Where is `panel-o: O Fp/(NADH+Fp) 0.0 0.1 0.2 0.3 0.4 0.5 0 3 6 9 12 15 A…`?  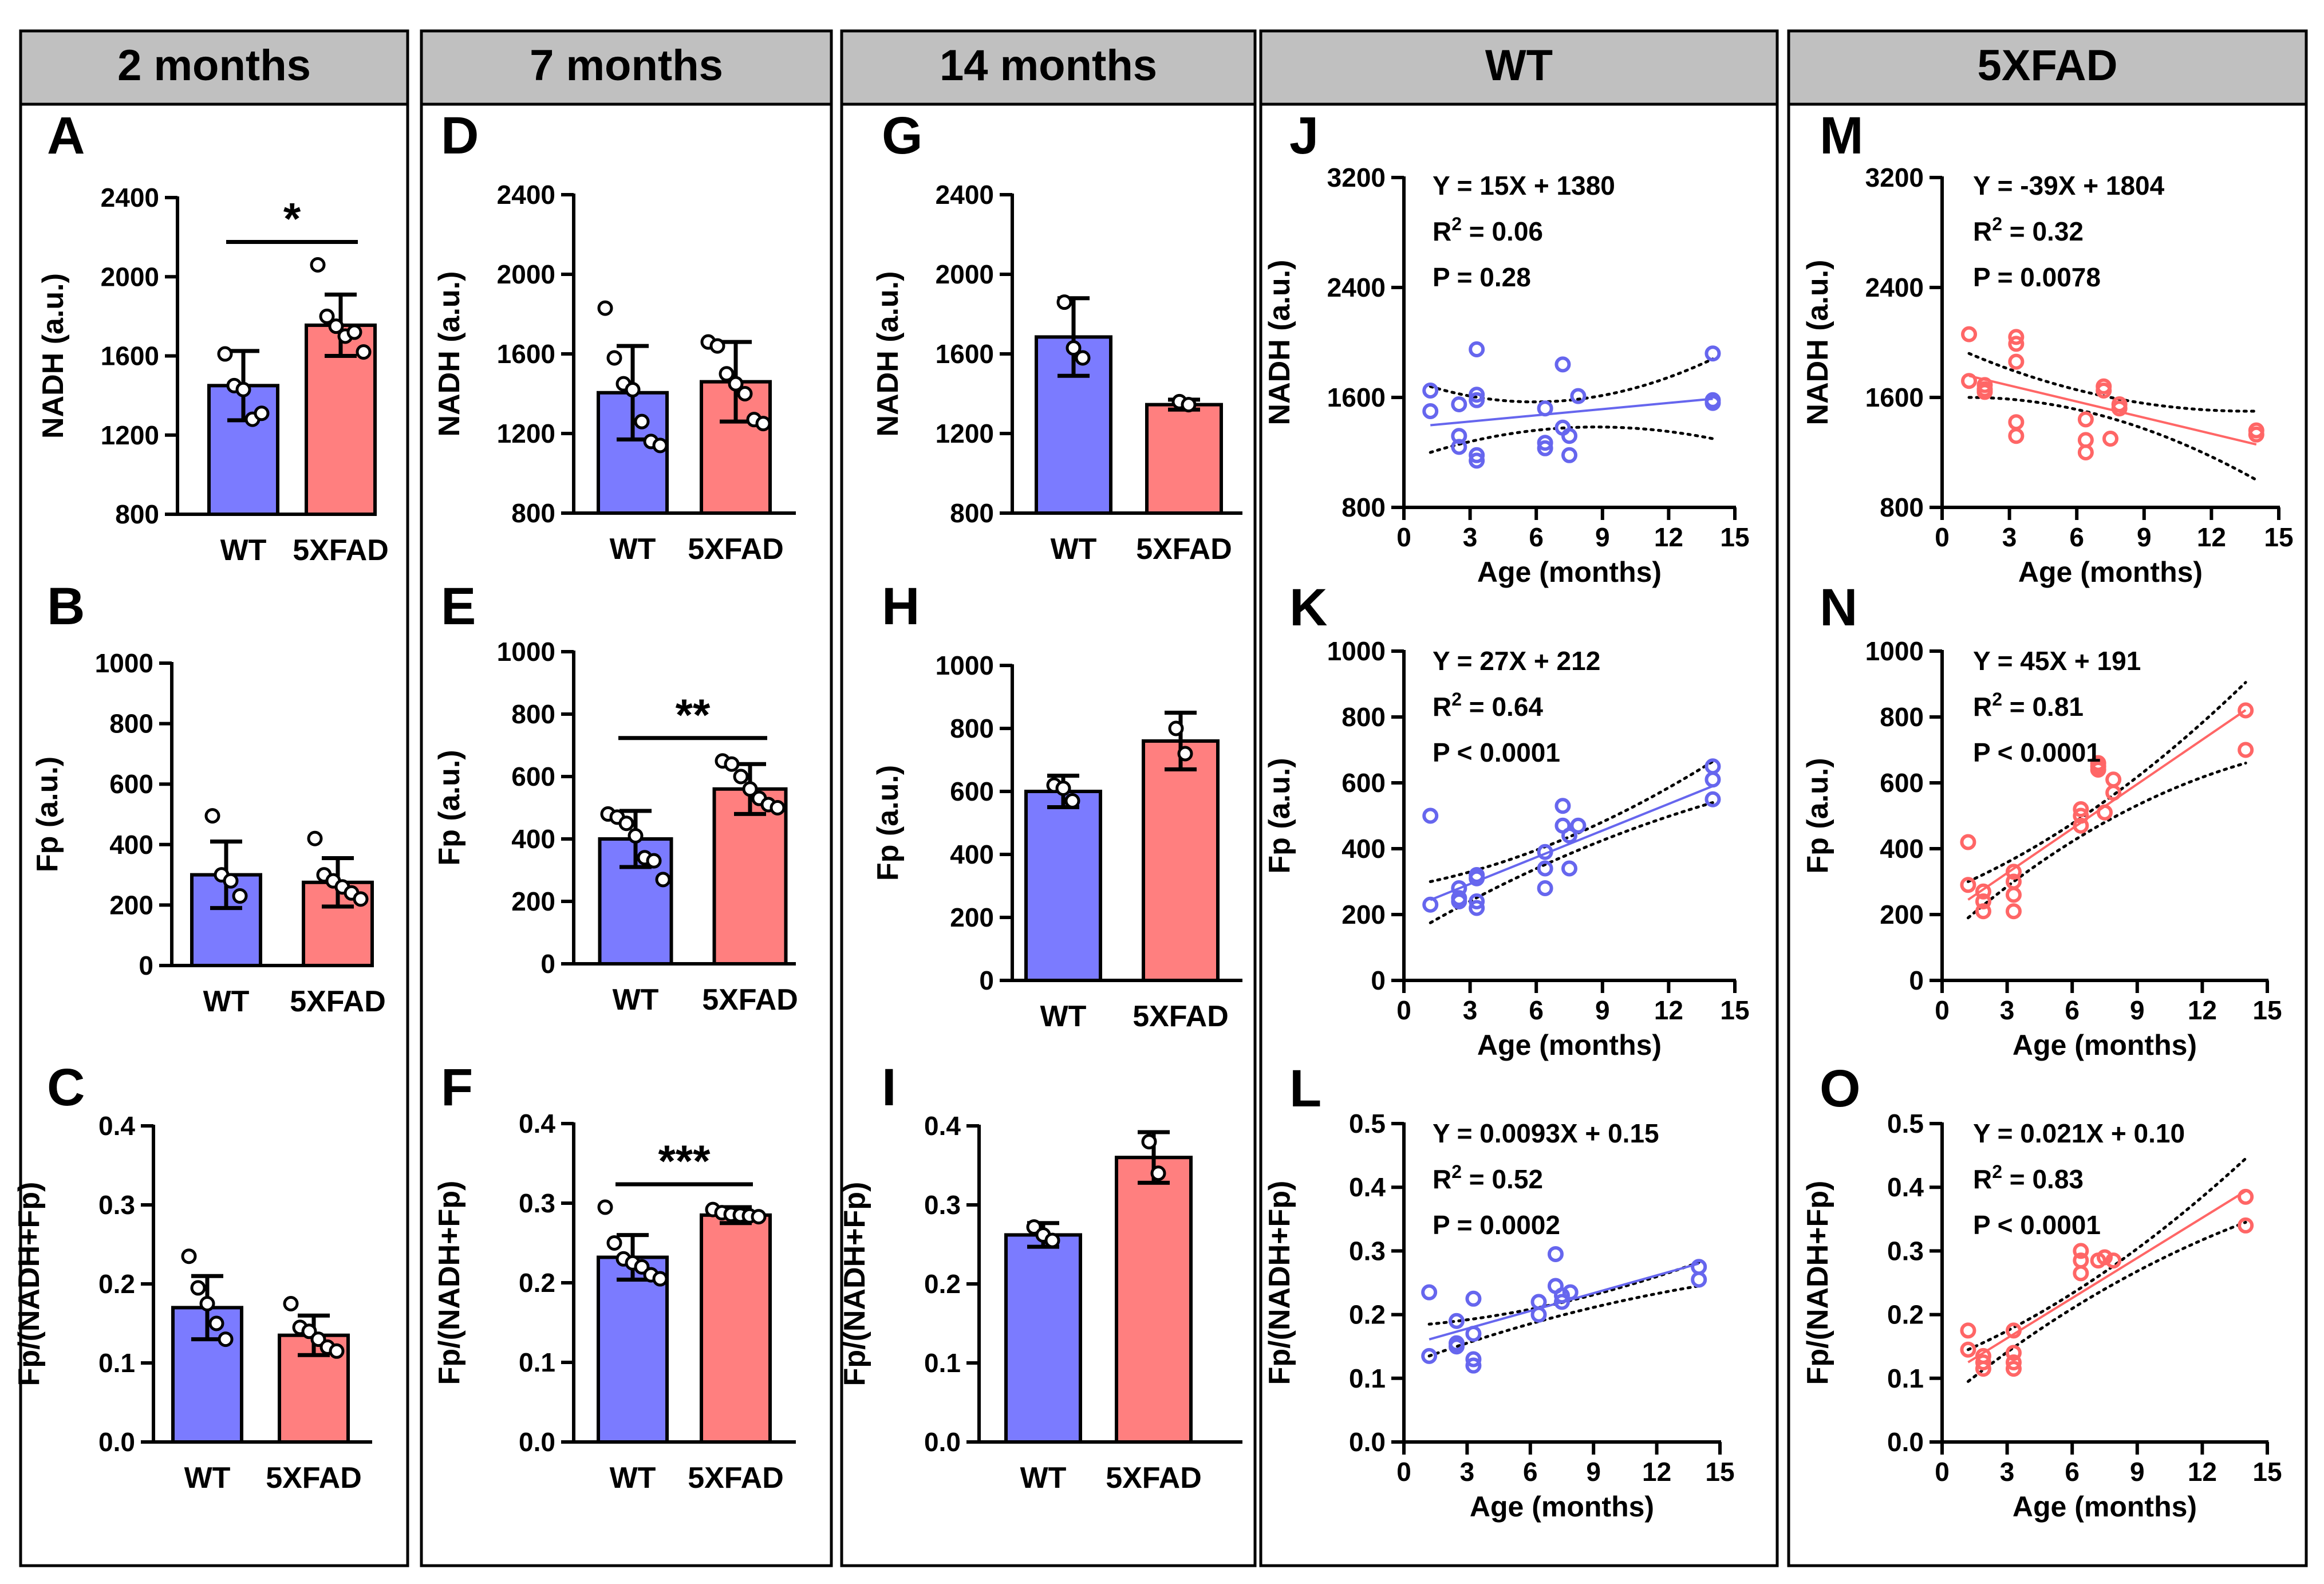
panel-o: O Fp/(NADH+Fp) 0.0 0.1 0.2 0.3 0.4 0.5 0 3 6 9 12 15 A… is located at coordinates (2042, 1291).